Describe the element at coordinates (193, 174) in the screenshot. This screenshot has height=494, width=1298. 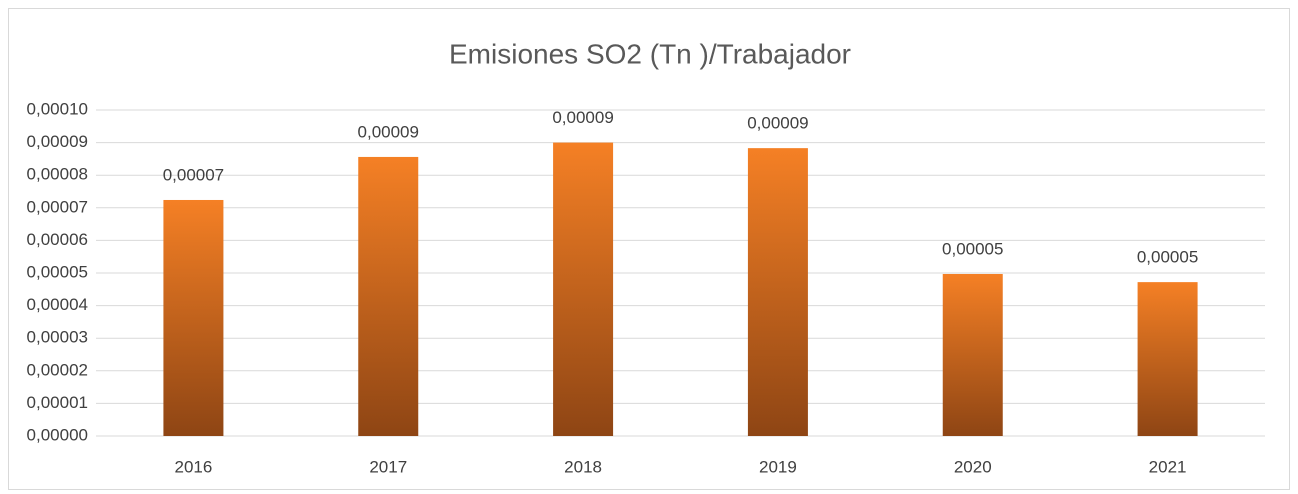
I see `data-label: 0,00007` at that location.